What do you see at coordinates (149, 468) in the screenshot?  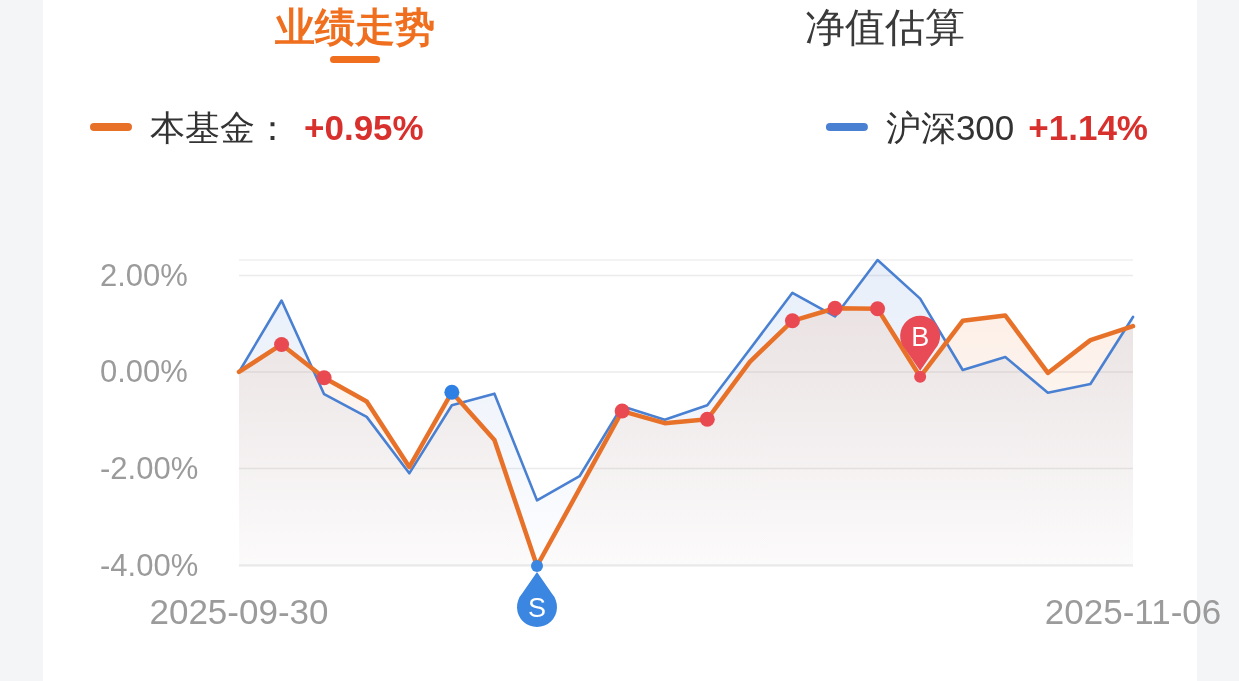 I see `y-tick-label: -2.00%` at bounding box center [149, 468].